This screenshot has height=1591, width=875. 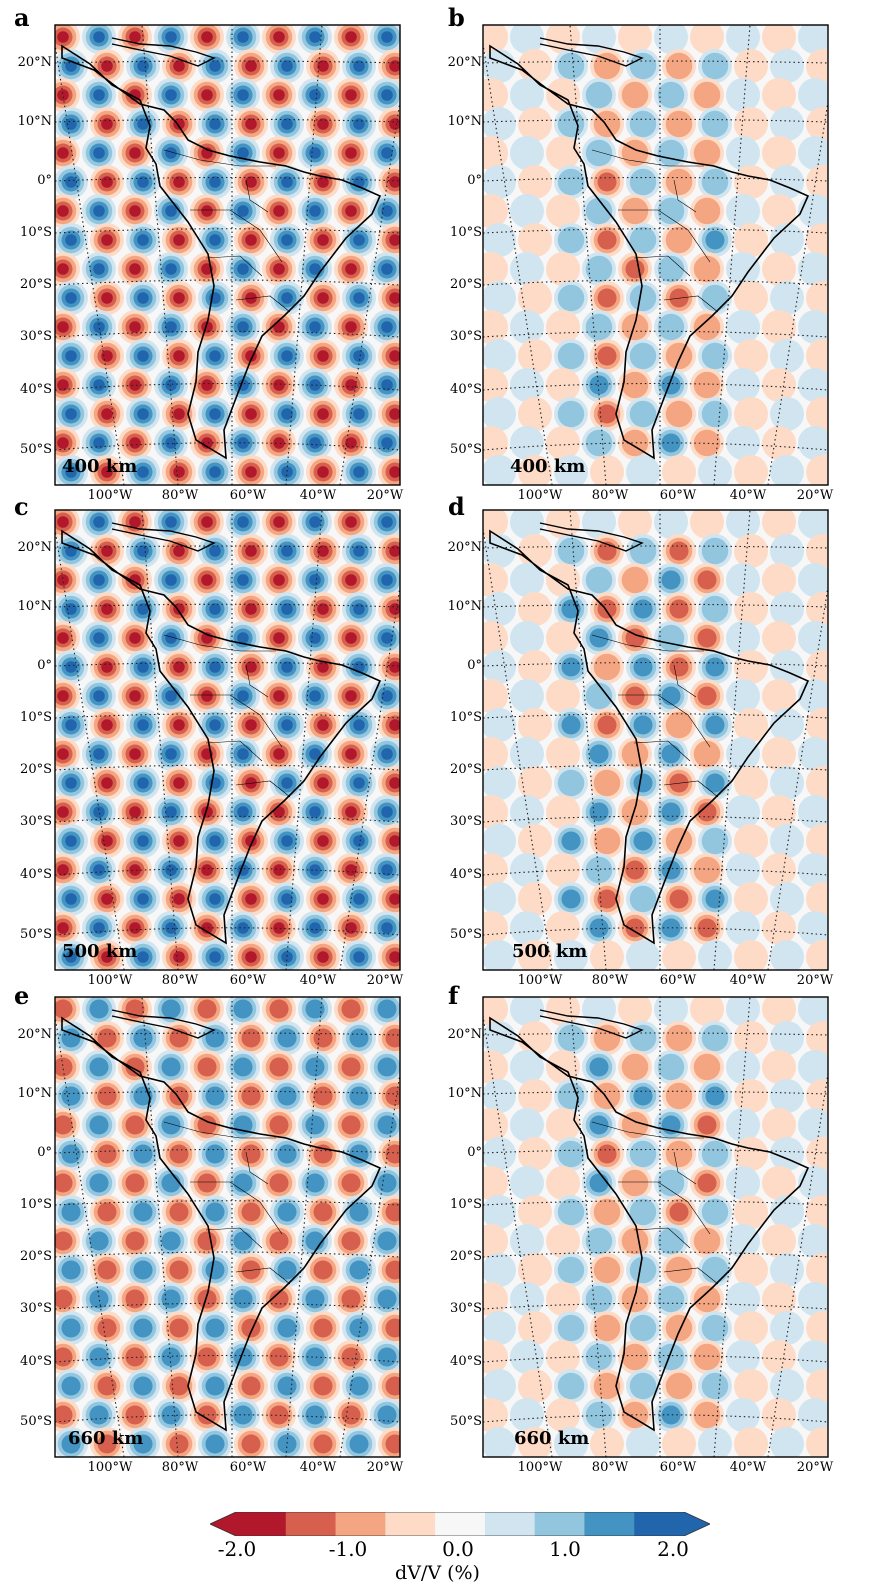 I want to click on lon-label: 100°W, so click(x=540, y=1467).